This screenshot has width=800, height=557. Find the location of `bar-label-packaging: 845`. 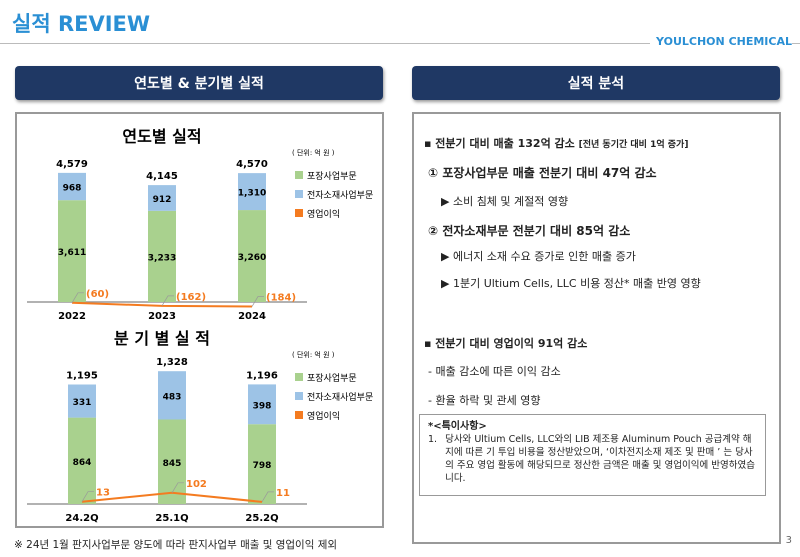

bar-label-packaging: 845 is located at coordinates (172, 464).